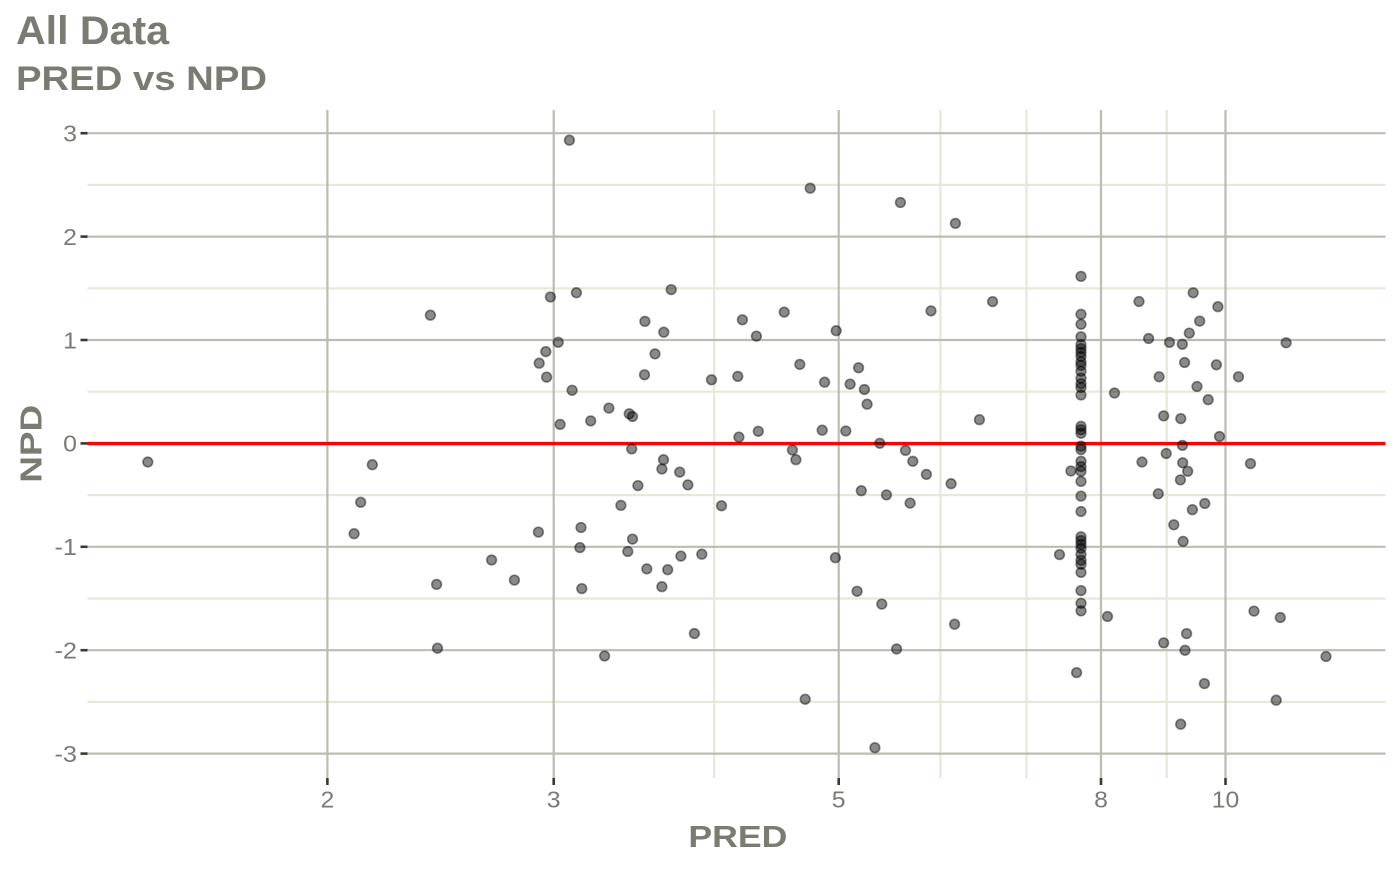  What do you see at coordinates (70, 340) in the screenshot?
I see `svg-text: 1` at bounding box center [70, 340].